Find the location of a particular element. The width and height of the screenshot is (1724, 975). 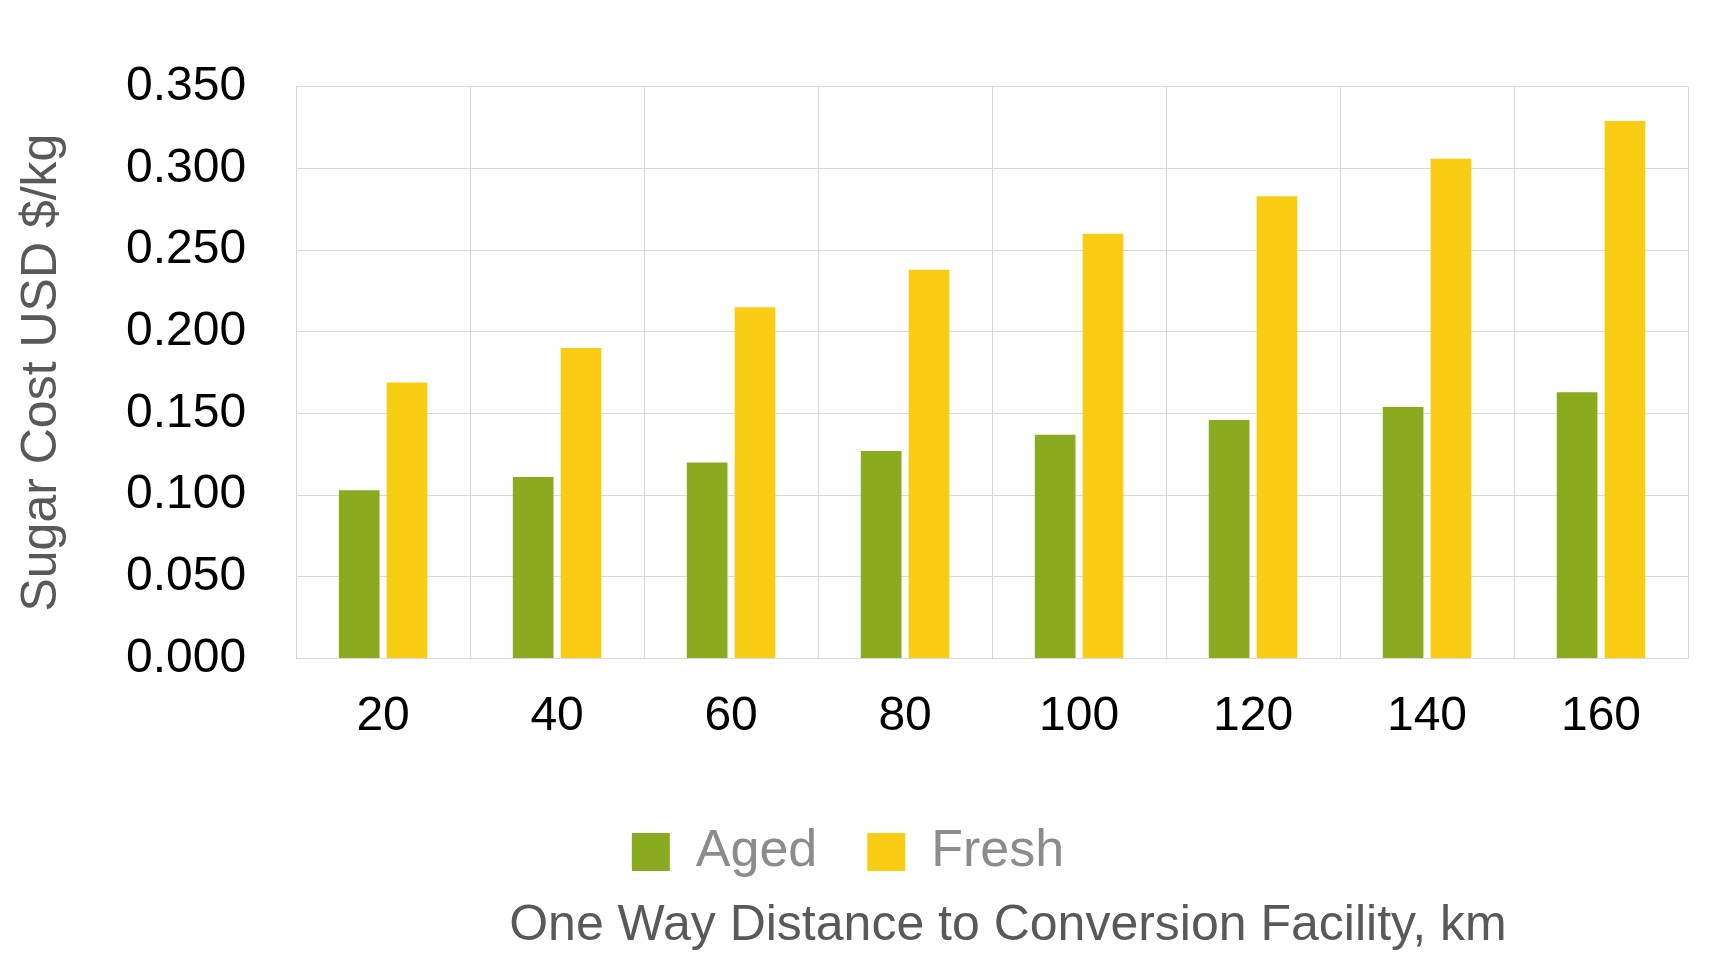

x-tick-label: 20 is located at coordinates (383, 714).